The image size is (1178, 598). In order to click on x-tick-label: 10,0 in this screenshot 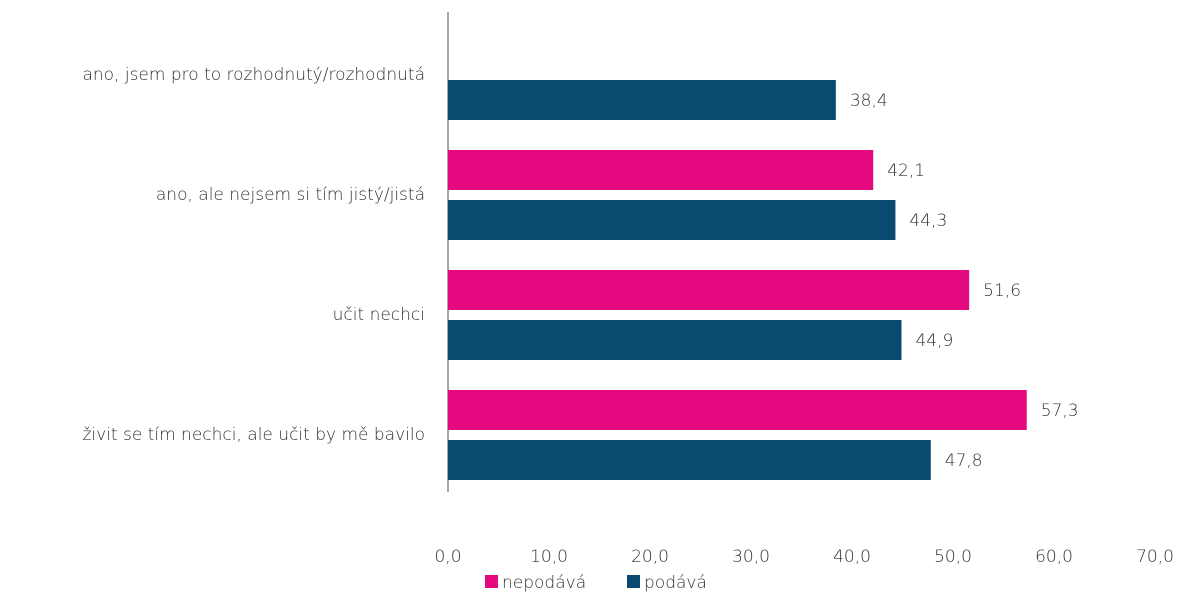, I will do `click(549, 557)`.